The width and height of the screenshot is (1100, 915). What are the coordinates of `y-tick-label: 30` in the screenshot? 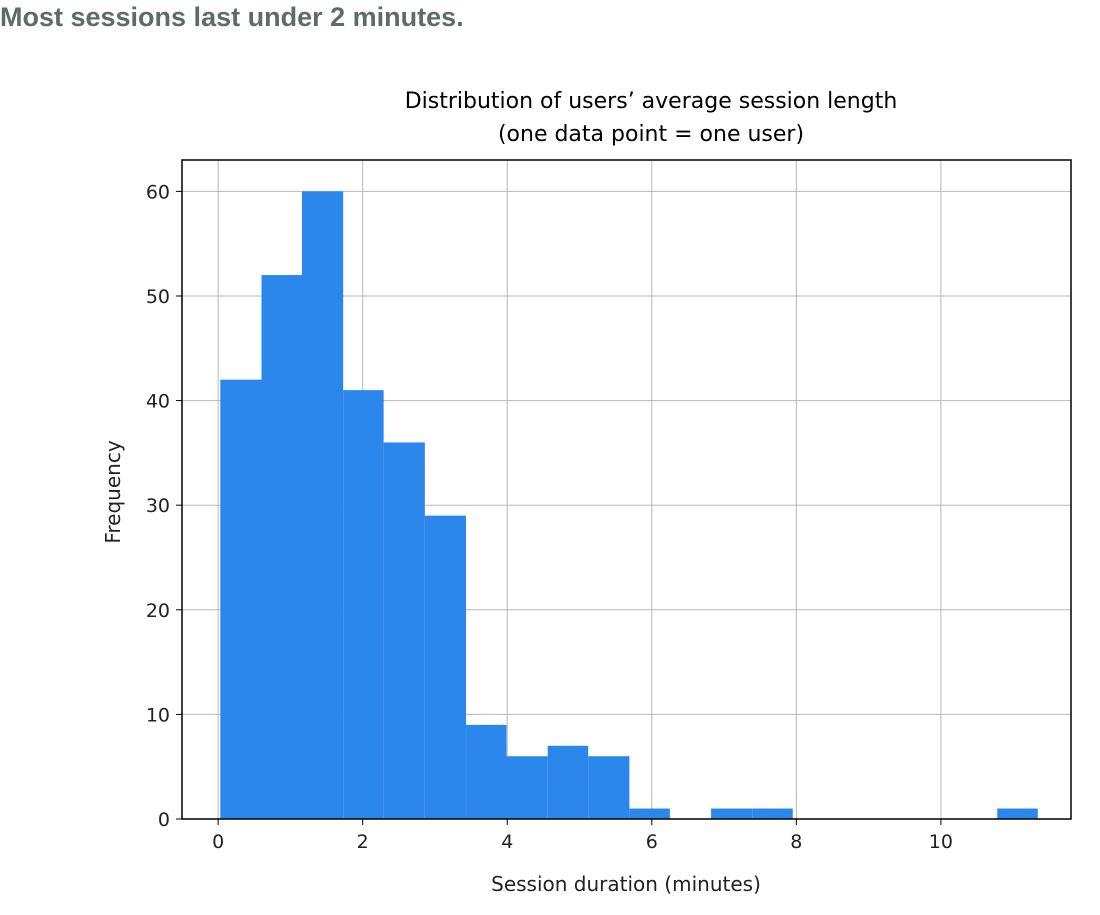 It's located at (158, 506).